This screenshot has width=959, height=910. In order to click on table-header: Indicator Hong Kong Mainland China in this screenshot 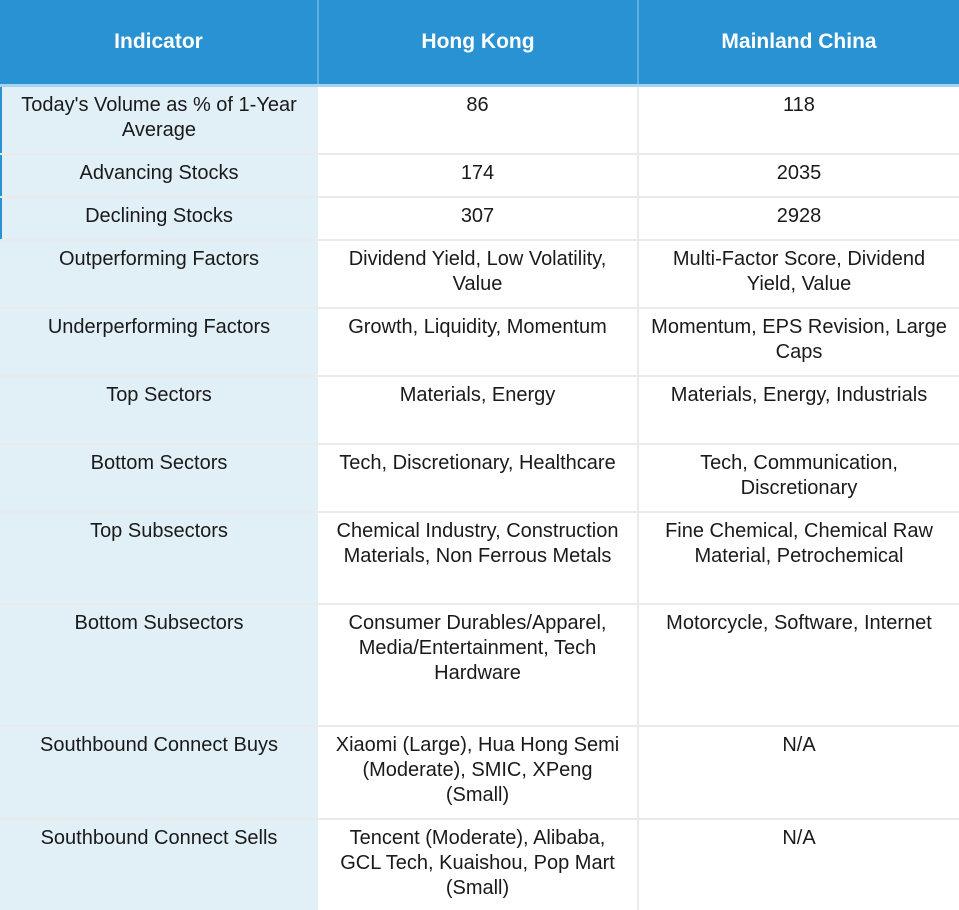, I will do `click(479, 43)`.